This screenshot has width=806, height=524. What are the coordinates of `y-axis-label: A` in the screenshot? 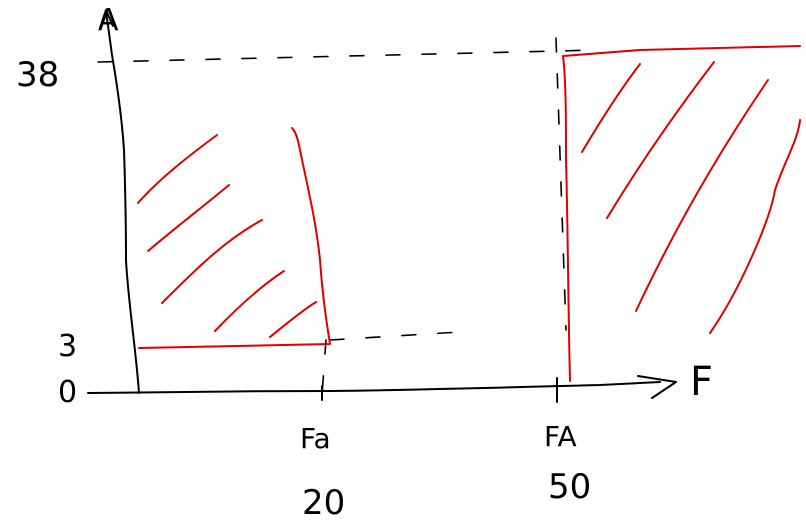 It's located at (108, 20).